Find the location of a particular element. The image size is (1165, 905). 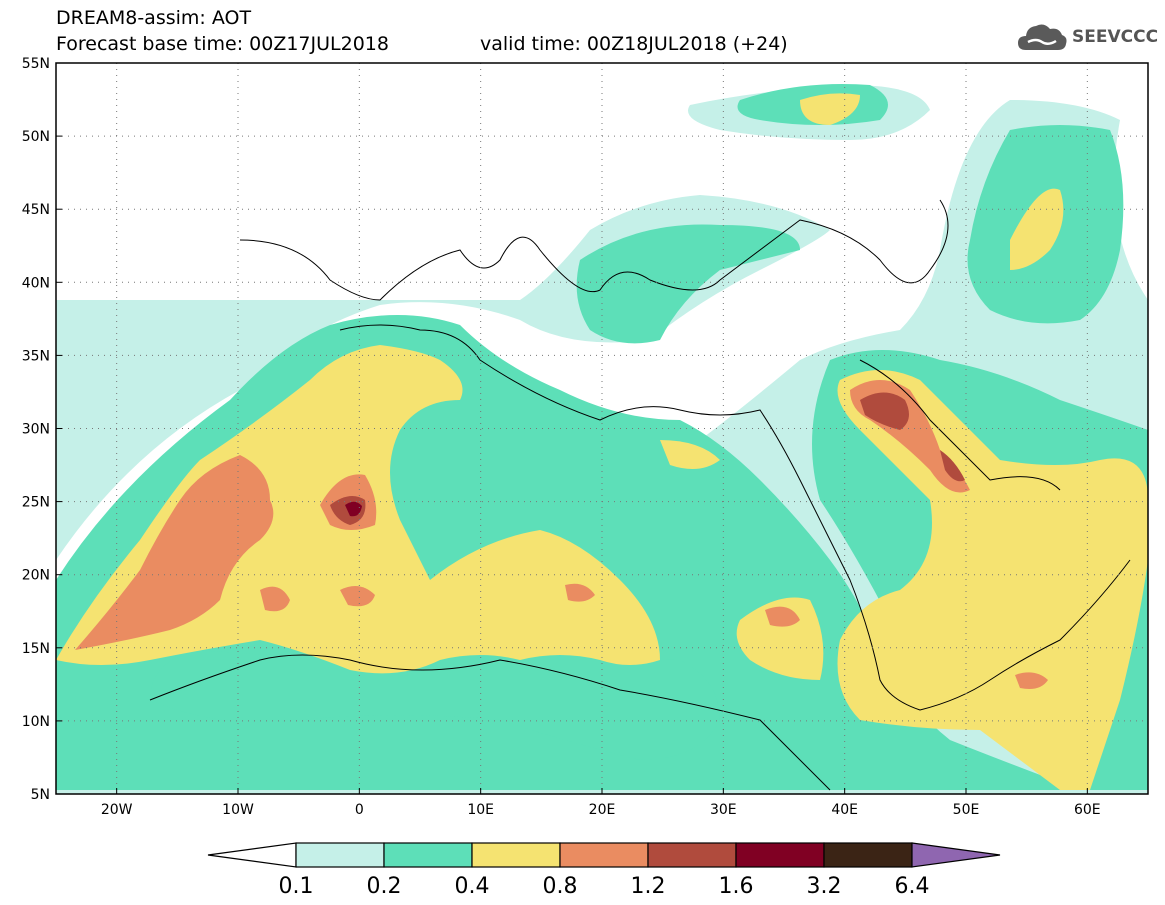

aot-band-1.6 is located at coordinates (353, 509).